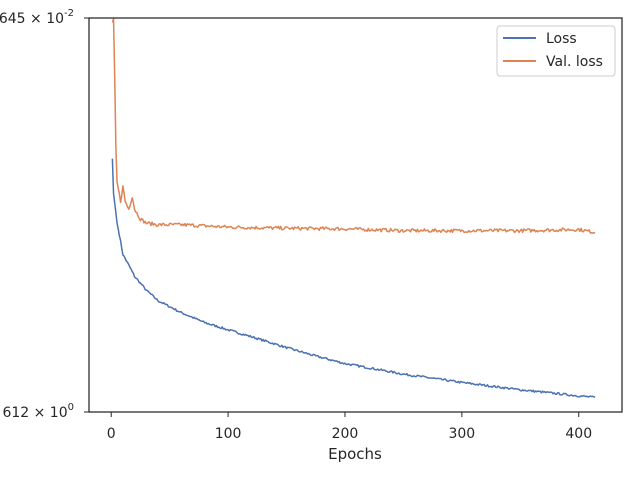  Describe the element at coordinates (71, 407) in the screenshot. I see `y-tick-bottom-exponent: 0` at that location.